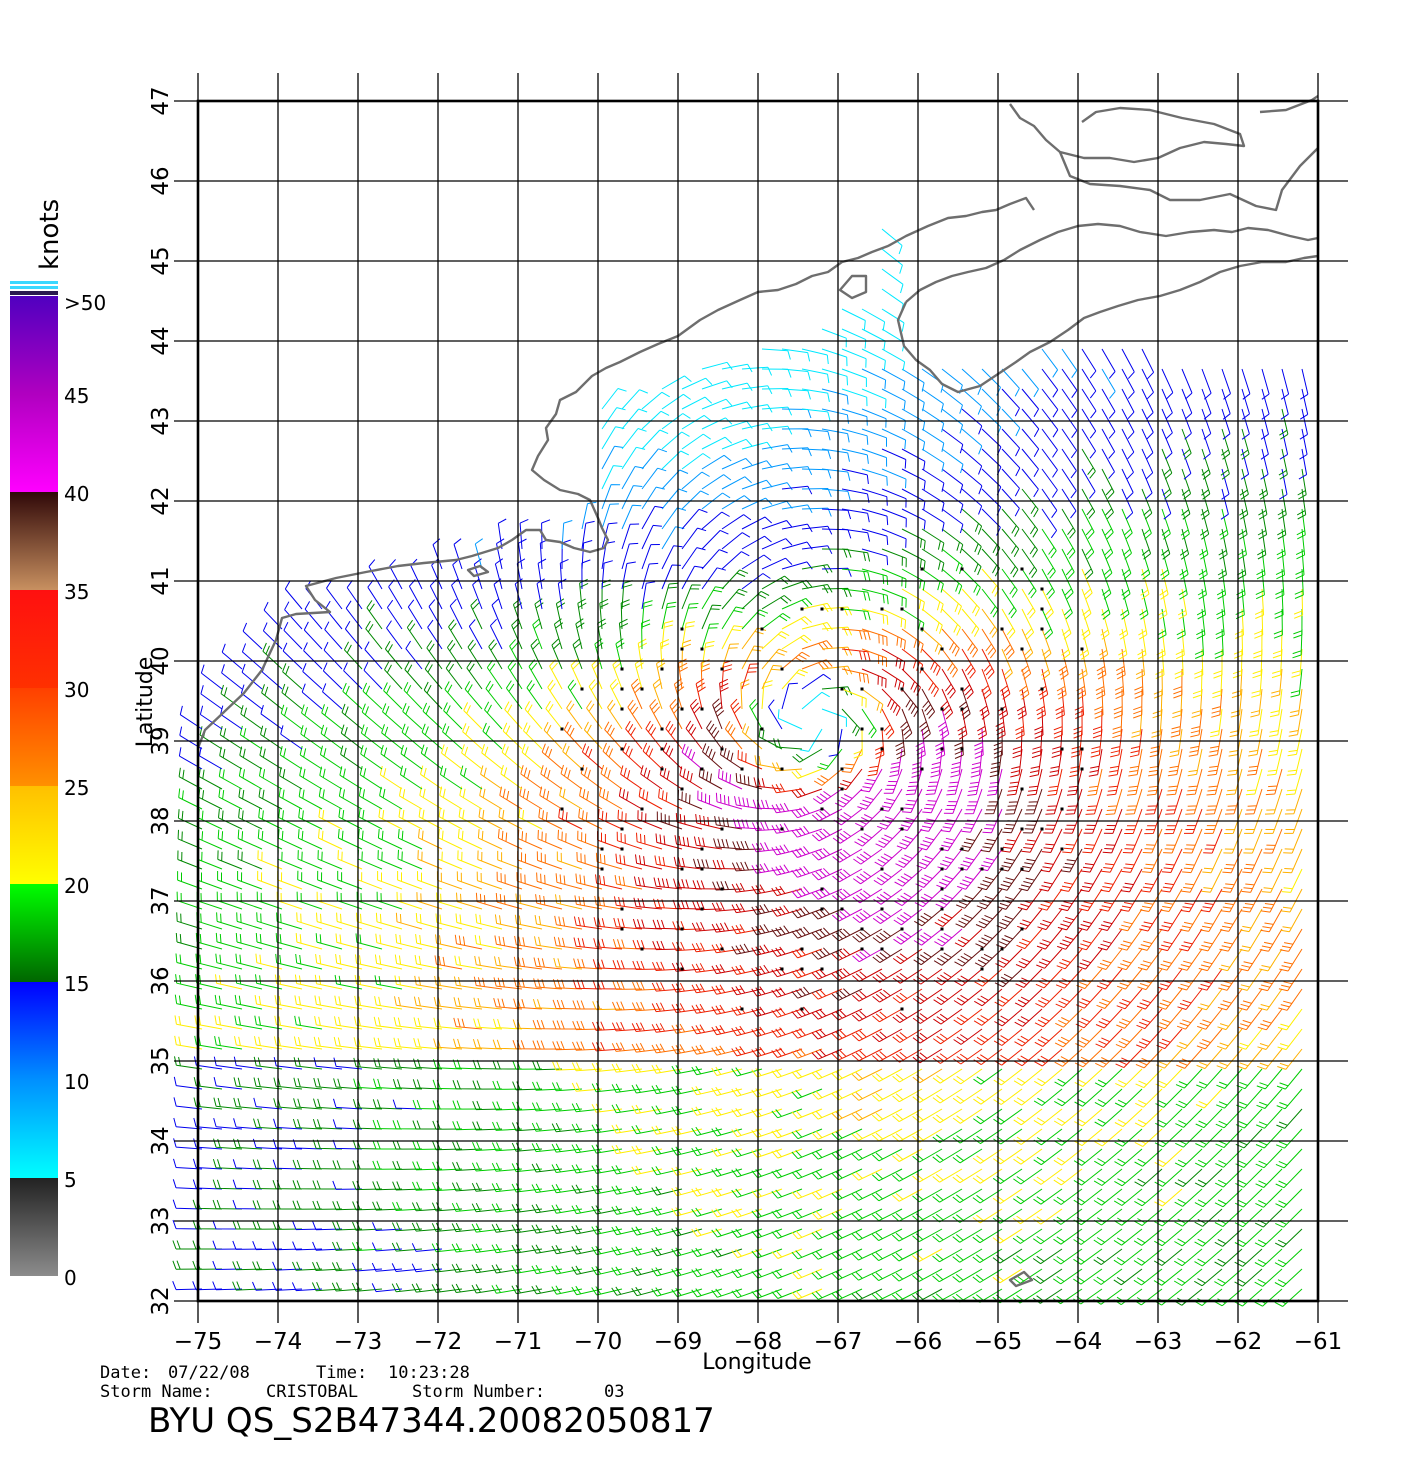 The height and width of the screenshot is (1480, 1420). What do you see at coordinates (998, 1342) in the screenshot?
I see `longitude-tick-label: −65` at bounding box center [998, 1342].